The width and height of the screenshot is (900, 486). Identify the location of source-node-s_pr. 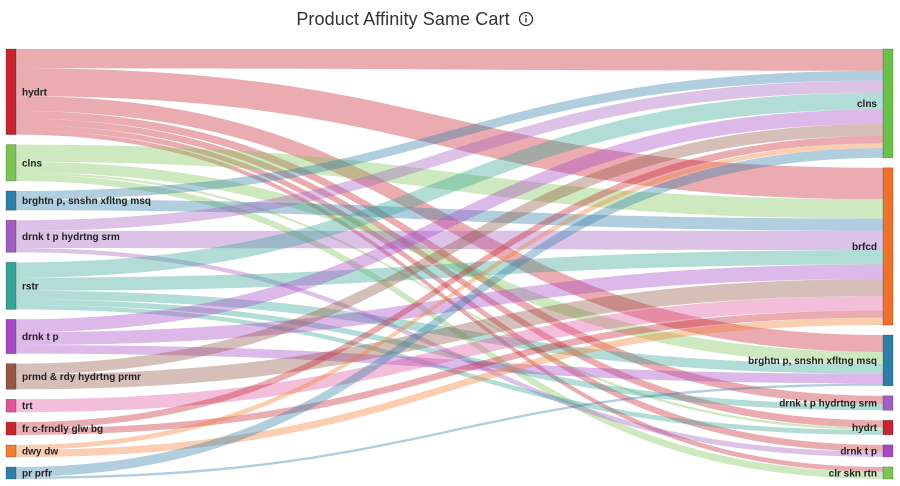
(11, 473).